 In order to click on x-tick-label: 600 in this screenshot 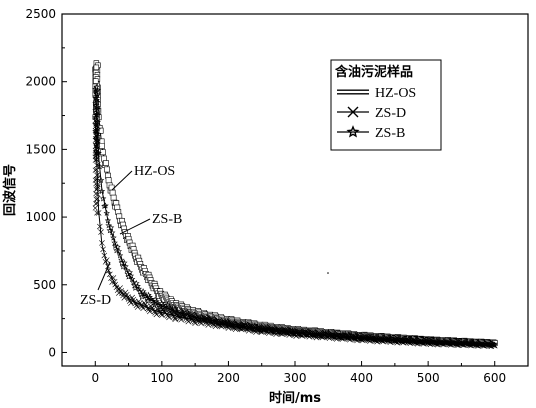, I will do `click(494, 378)`.